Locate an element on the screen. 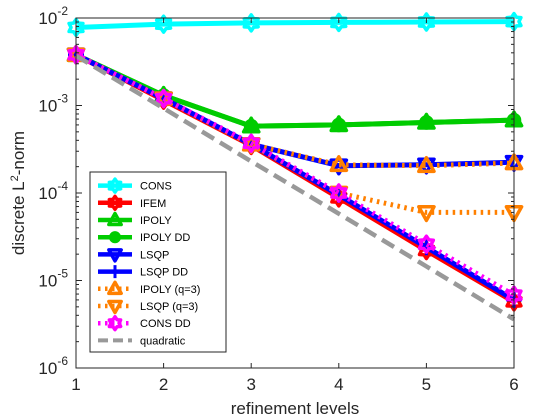 This screenshot has width=560, height=420. legend-item: IPOLY (q=3) is located at coordinates (149, 288).